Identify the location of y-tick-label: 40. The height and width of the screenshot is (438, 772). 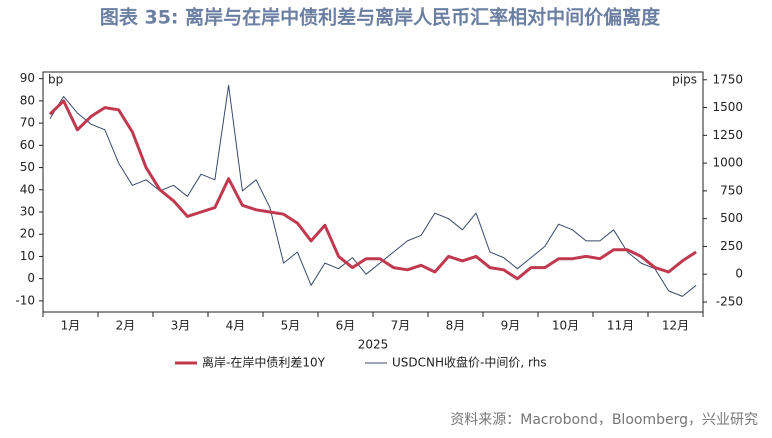
(27, 189).